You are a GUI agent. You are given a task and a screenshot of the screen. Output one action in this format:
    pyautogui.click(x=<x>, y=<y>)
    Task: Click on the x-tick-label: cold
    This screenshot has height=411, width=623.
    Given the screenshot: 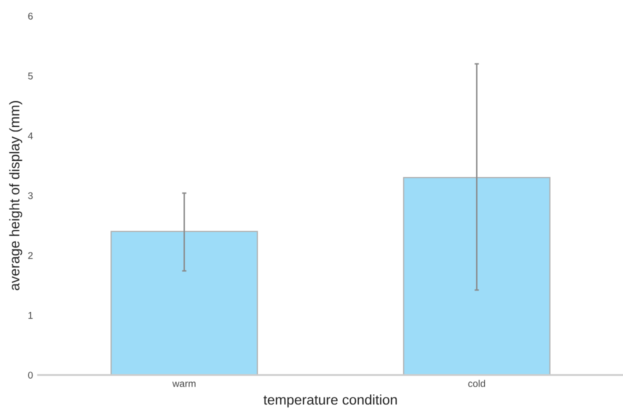 What is the action you would take?
    pyautogui.click(x=477, y=383)
    